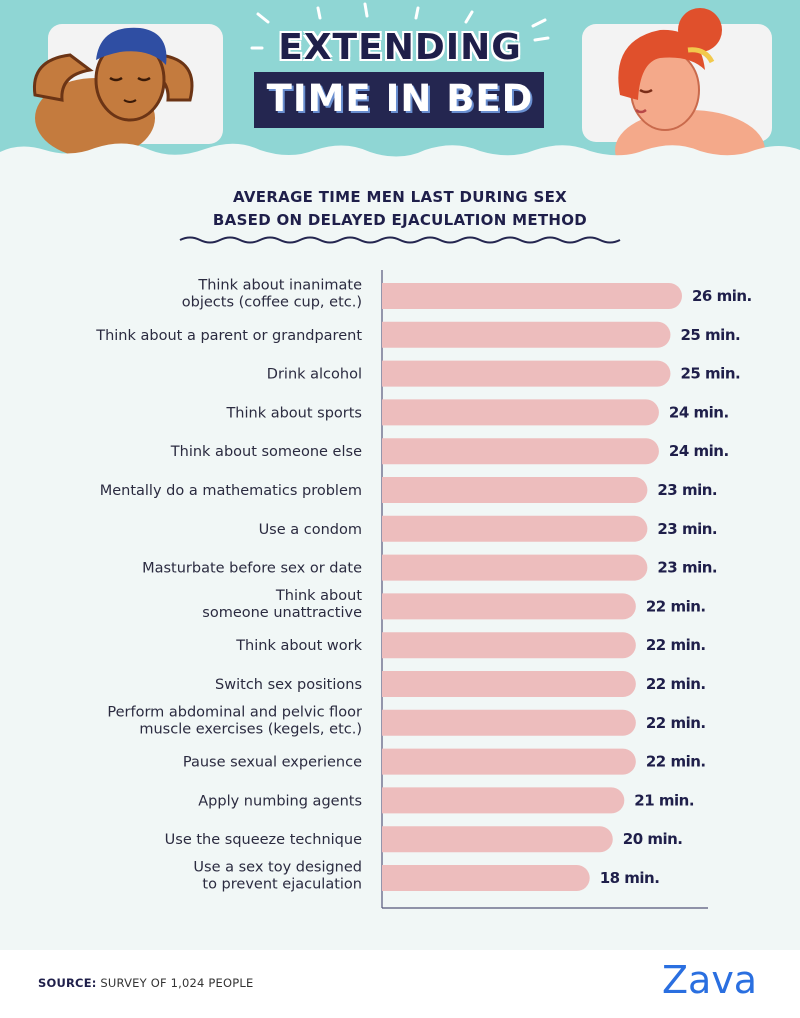 The width and height of the screenshot is (800, 1018). What do you see at coordinates (228, 336) in the screenshot?
I see `category-label: Think about a parent or grandparent` at bounding box center [228, 336].